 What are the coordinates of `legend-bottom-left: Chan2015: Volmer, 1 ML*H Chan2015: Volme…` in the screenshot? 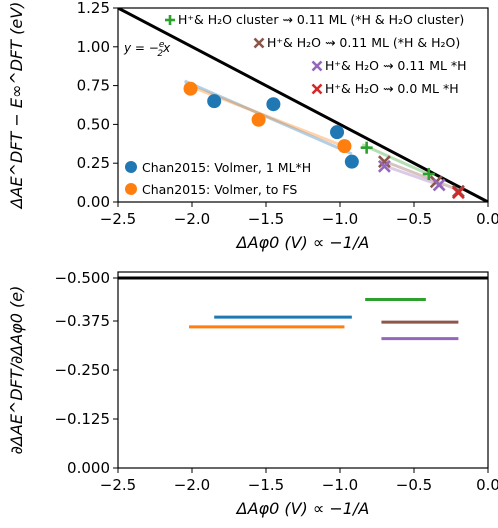 It's located at (218, 178).